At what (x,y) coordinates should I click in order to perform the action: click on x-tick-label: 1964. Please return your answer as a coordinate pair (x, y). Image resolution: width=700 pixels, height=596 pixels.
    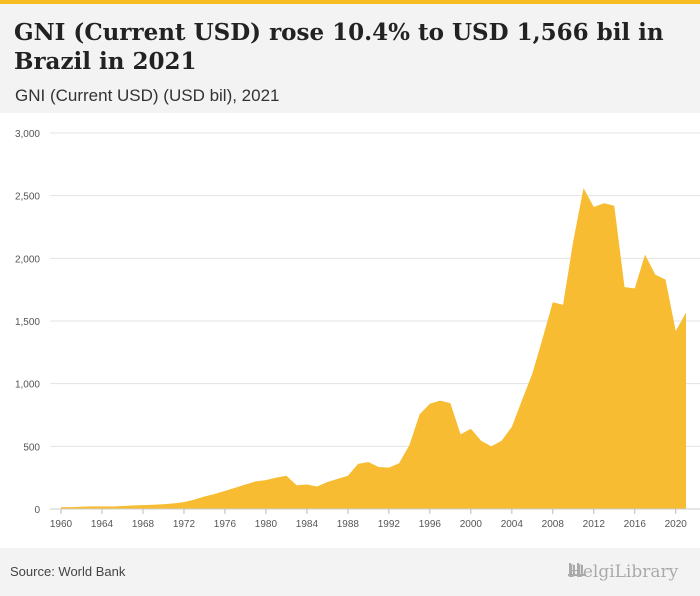
    Looking at the image, I should click on (102, 524).